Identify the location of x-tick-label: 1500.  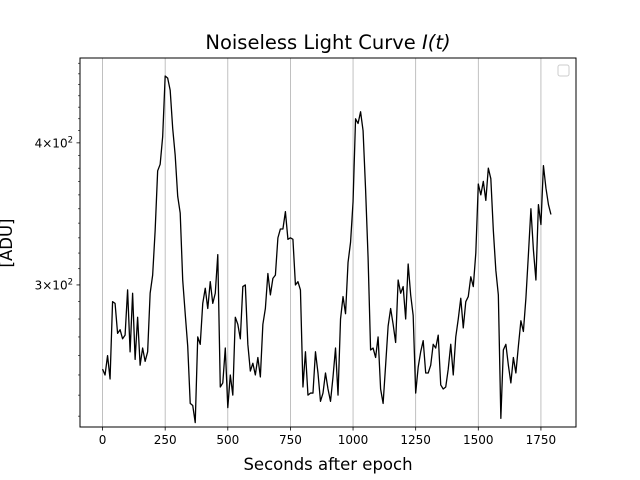
(478, 440).